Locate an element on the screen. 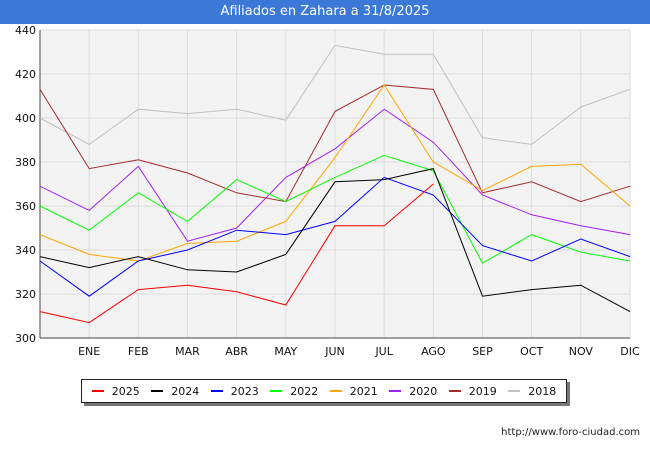  legend-label: 2018 is located at coordinates (542, 391).